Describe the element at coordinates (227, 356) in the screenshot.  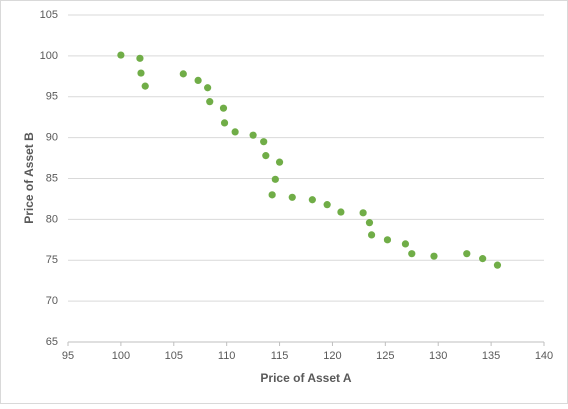
I see `x-tick-label: 110` at that location.